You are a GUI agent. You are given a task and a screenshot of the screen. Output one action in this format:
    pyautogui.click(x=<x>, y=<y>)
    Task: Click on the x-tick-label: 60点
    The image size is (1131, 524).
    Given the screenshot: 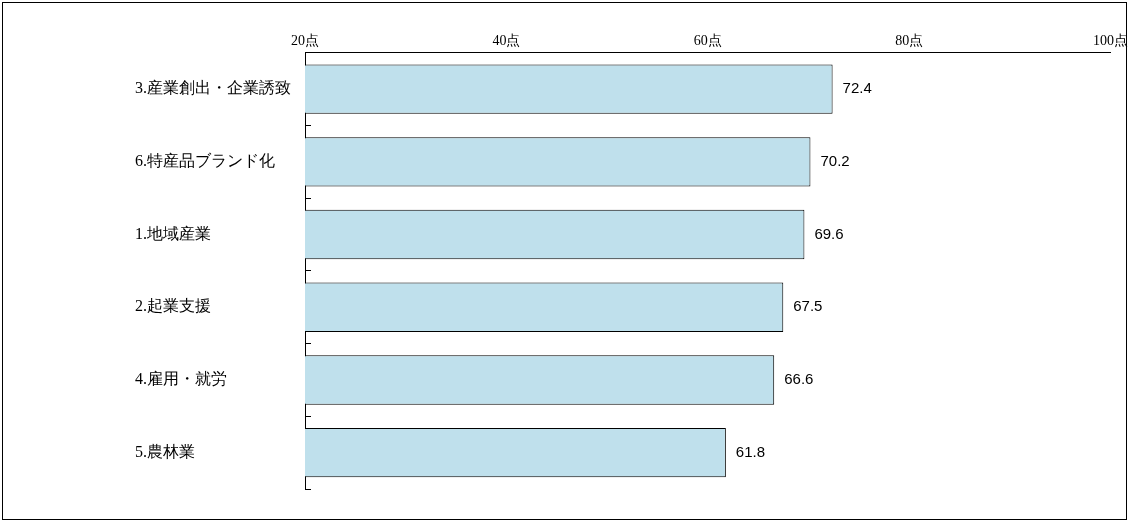 What is the action you would take?
    pyautogui.click(x=707, y=41)
    